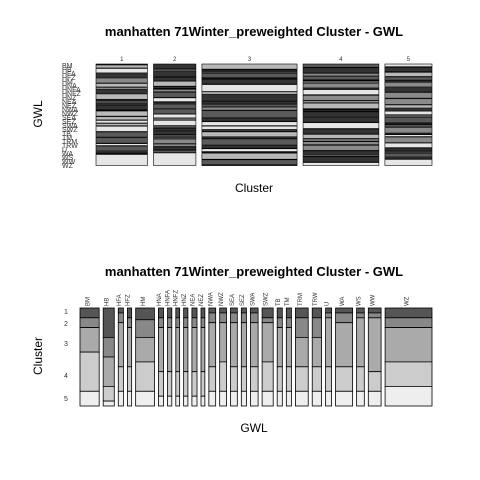 Image resolution: width=480 pixels, height=480 pixels. I want to click on chart2-gwl-tick: NEA, so click(193, 300).